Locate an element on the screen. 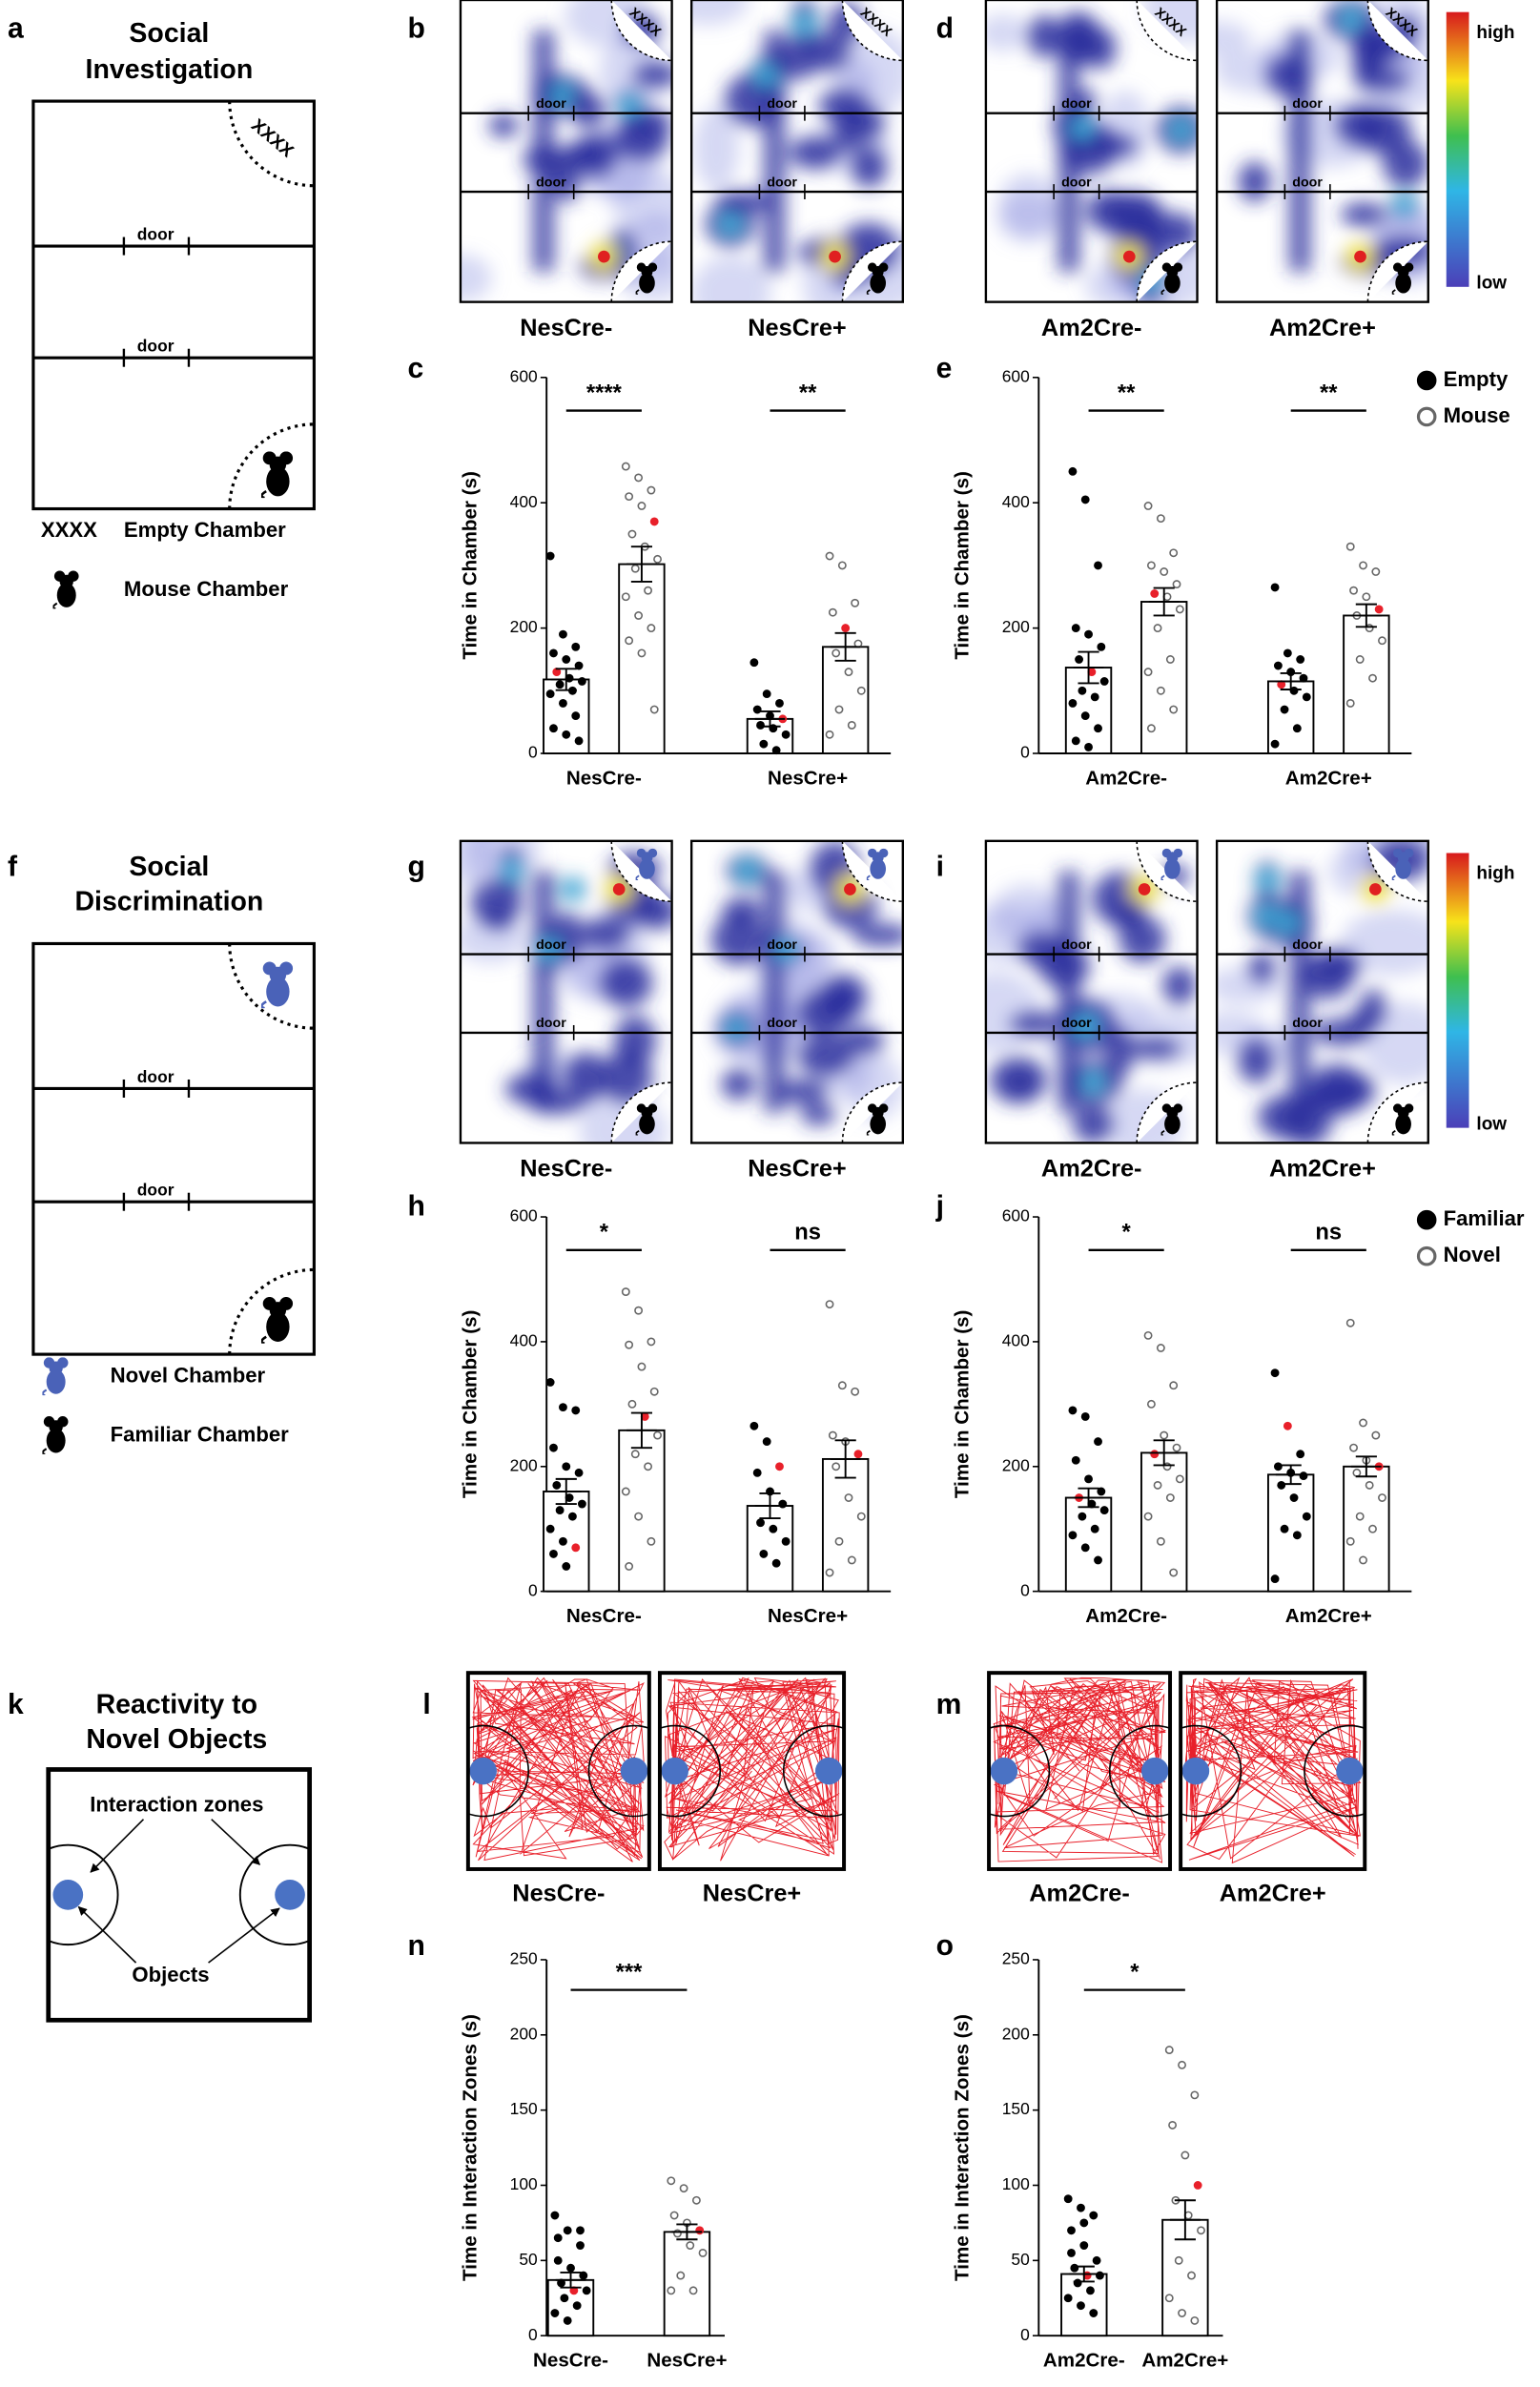 The image size is (1540, 2387). label: Interaction zones is located at coordinates (176, 1804).